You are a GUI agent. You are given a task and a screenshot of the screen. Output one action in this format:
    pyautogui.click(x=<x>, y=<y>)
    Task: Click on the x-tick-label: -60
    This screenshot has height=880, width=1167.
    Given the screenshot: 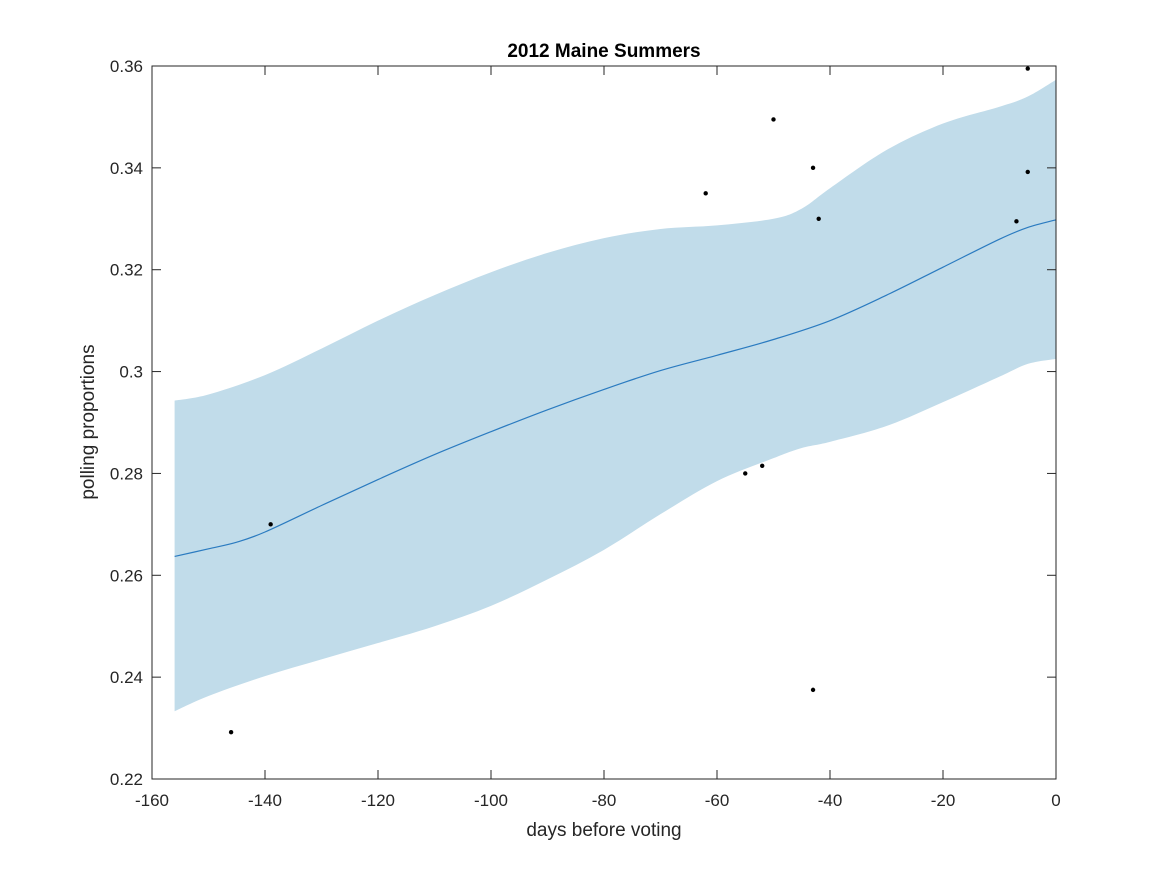 What is the action you would take?
    pyautogui.click(x=717, y=800)
    